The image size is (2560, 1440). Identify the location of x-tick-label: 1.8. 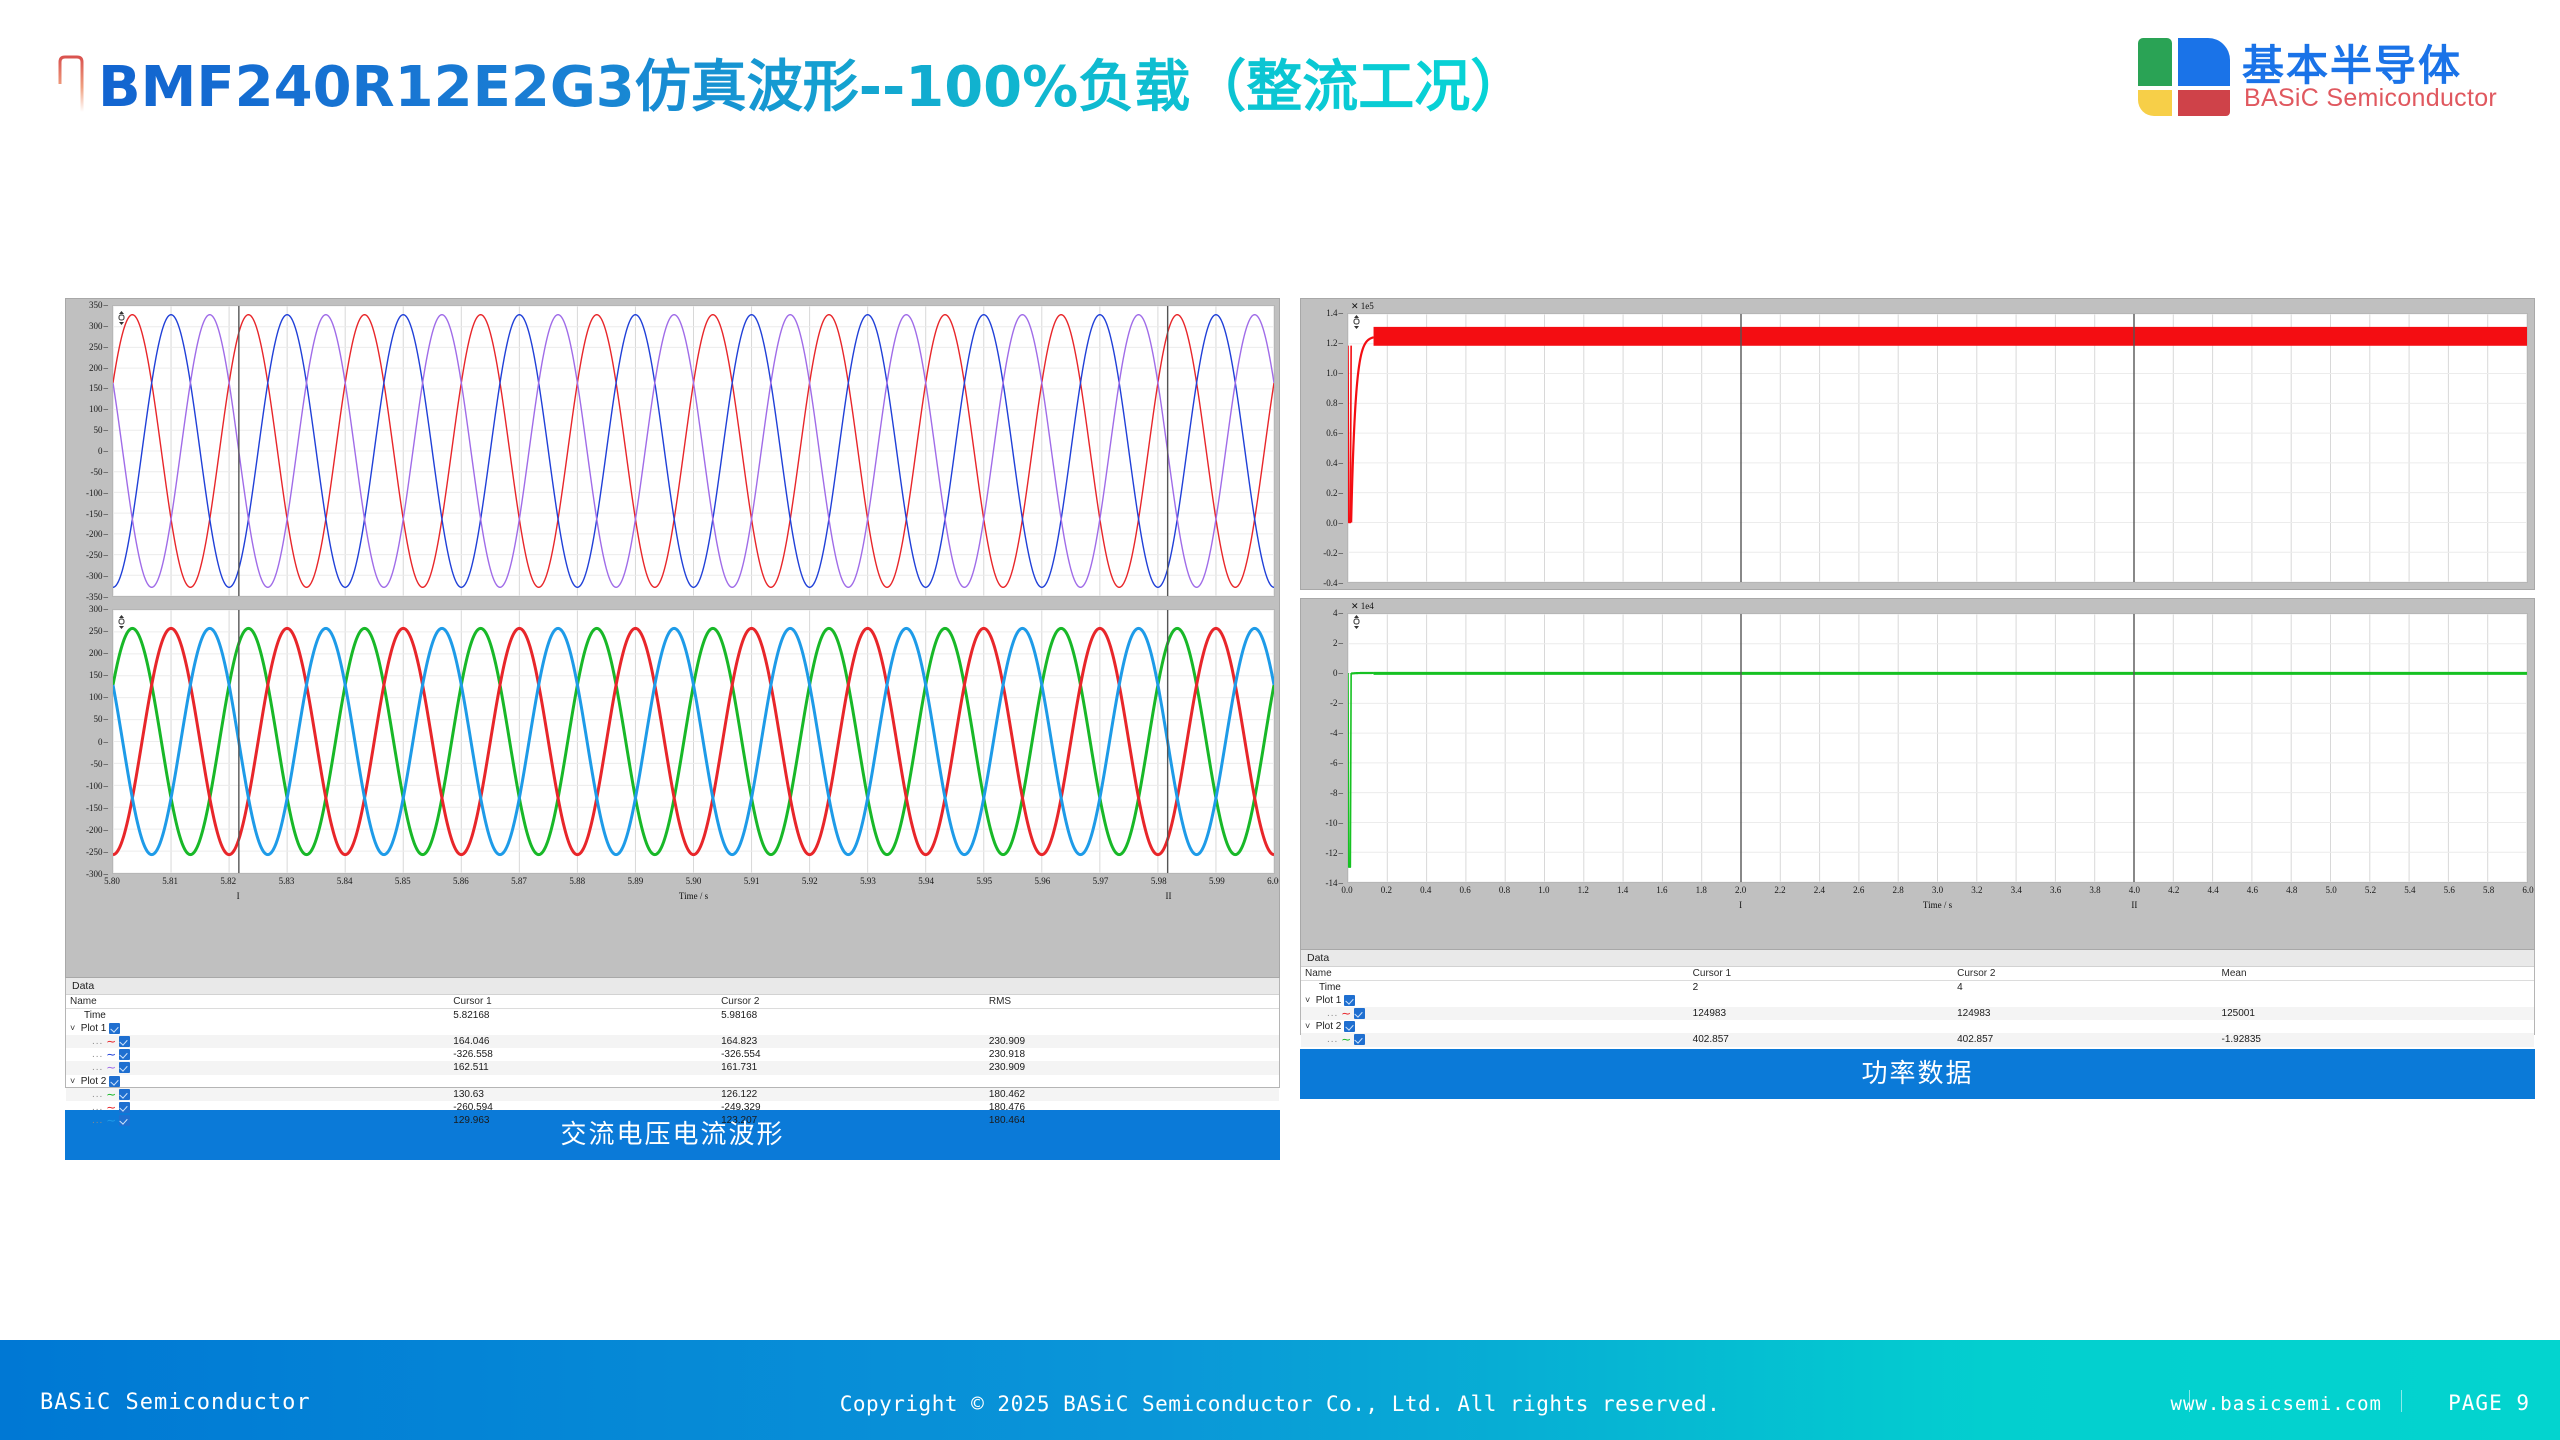
(1701, 890).